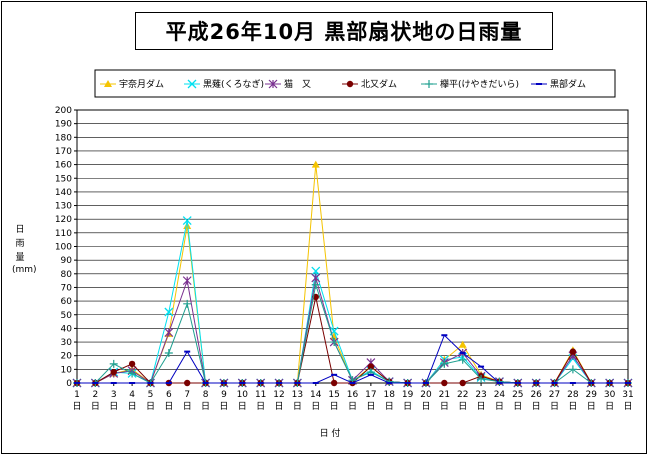 Image resolution: width=648 pixels, height=455 pixels. What do you see at coordinates (63, 207) in the screenshot?
I see `y-tick-label: 130` at bounding box center [63, 207].